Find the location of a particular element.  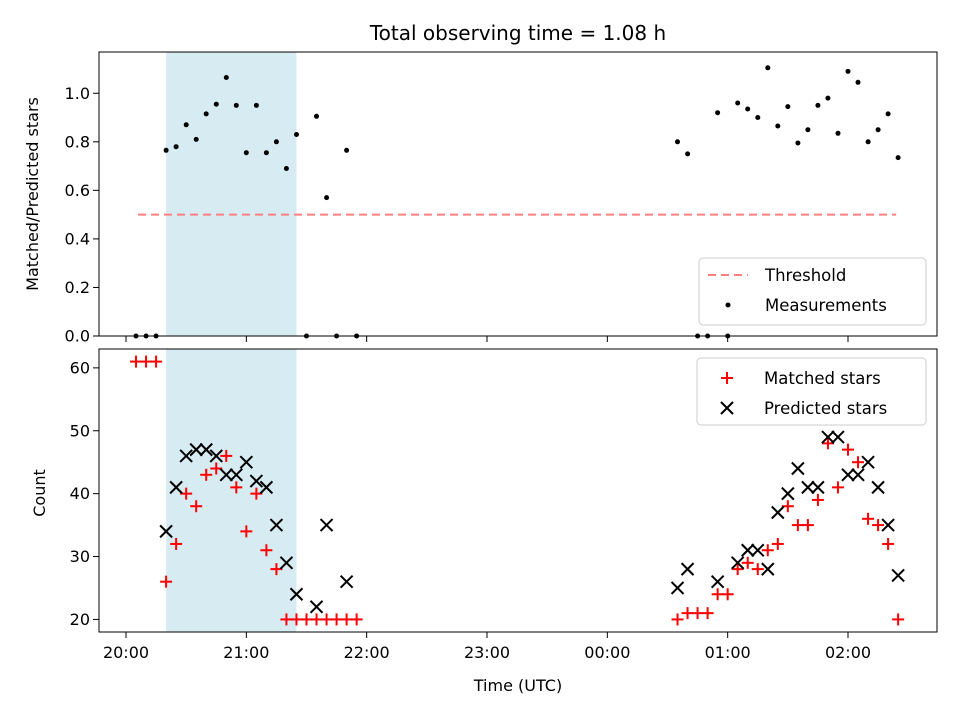

top-ytick-label: 0.8 is located at coordinates (77, 141).